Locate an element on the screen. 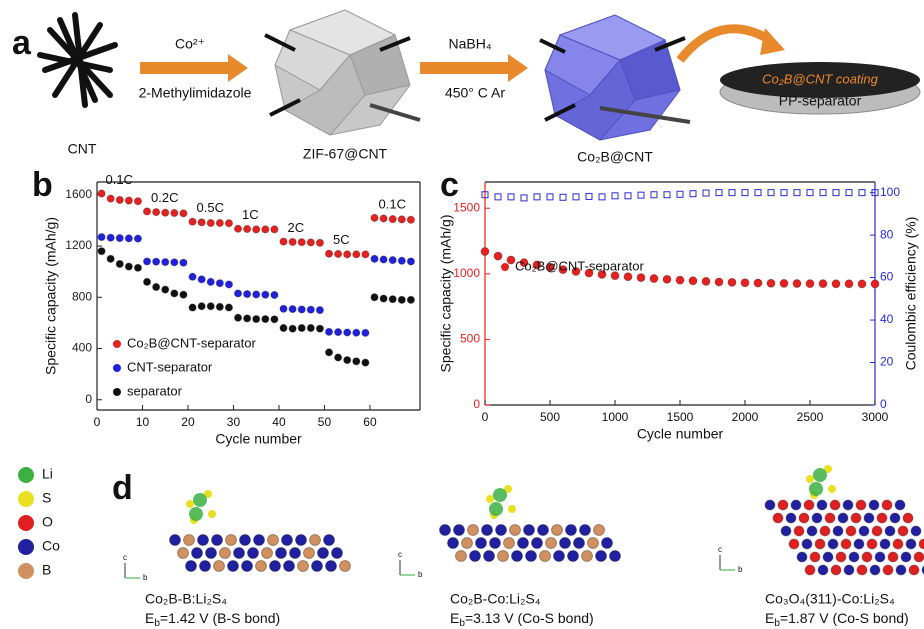 The width and height of the screenshot is (924, 629). x-axis-label: Cycle number is located at coordinates (258, 439).